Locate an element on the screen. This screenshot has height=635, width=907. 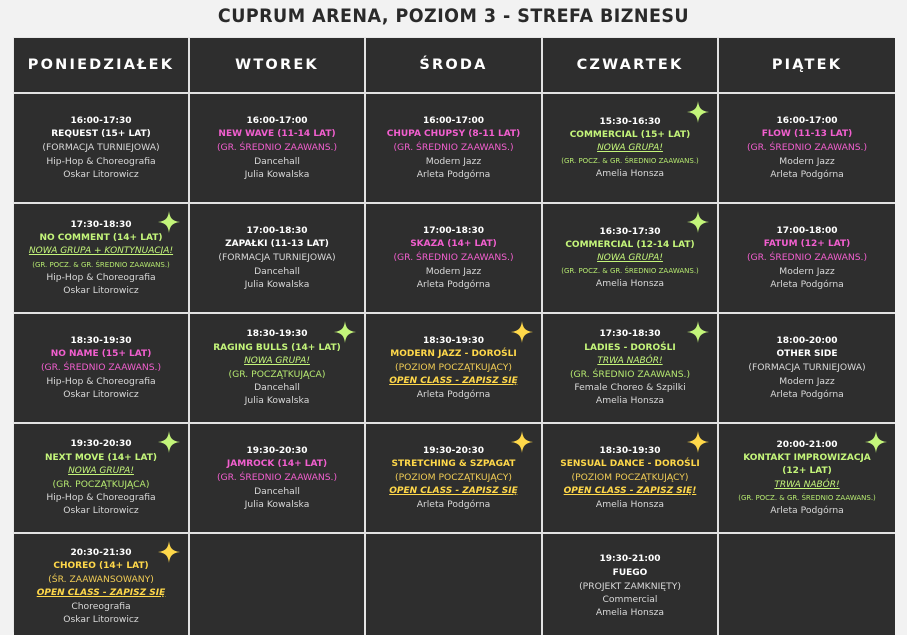
class-level: (GR. POCZĄTKUJĄCA) is located at coordinates (277, 374).